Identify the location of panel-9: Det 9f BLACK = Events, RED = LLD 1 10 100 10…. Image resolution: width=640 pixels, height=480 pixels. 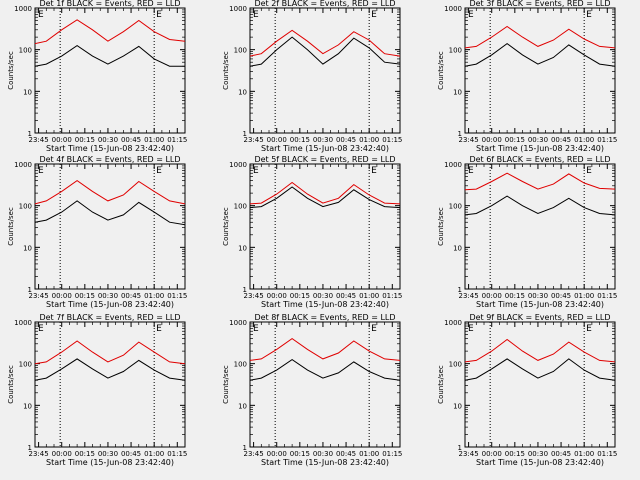
(527, 390).